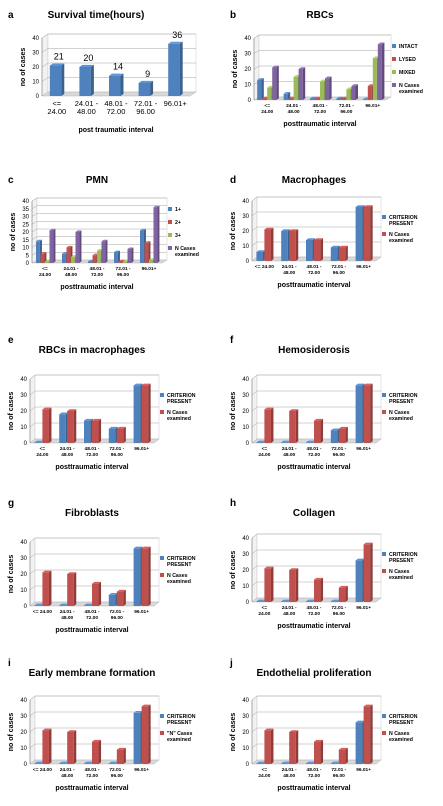  I want to click on legend-entry: INTACT, so click(405, 47).